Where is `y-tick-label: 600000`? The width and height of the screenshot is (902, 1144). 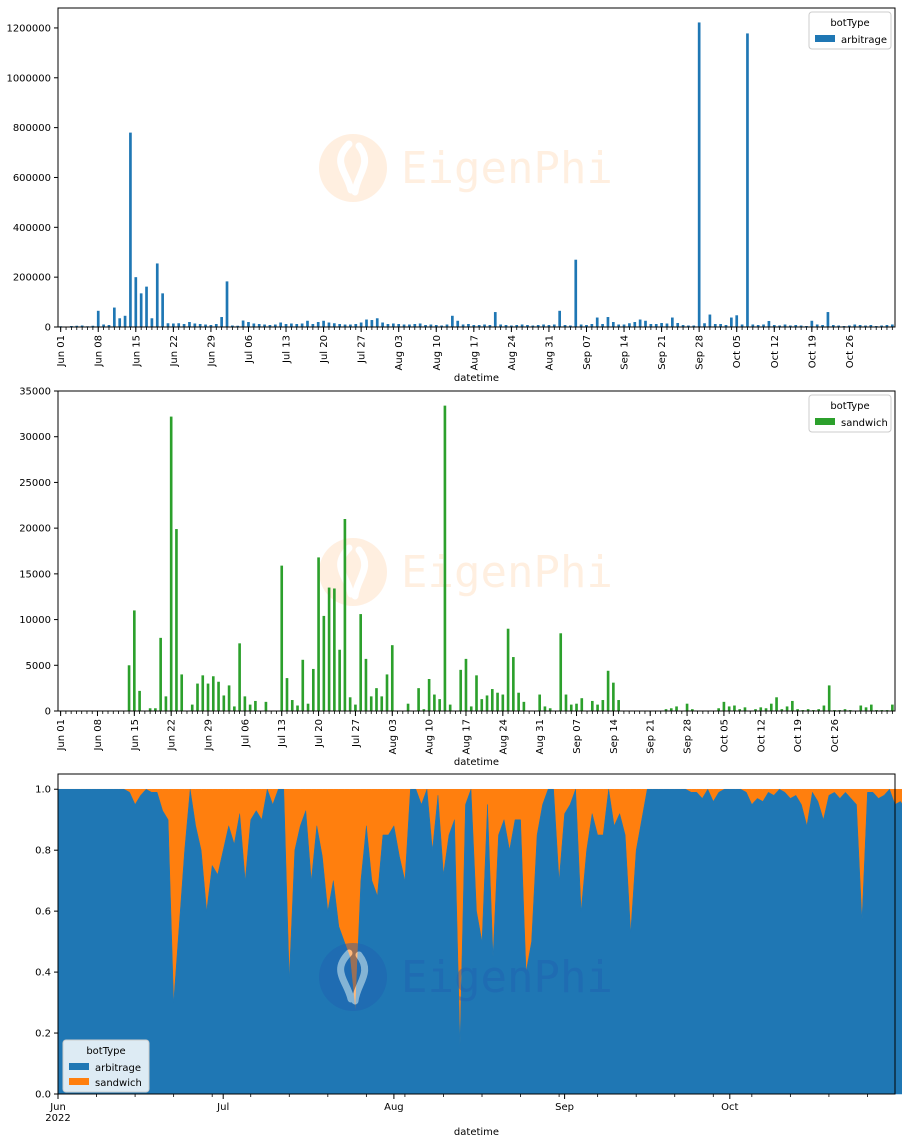 y-tick-label: 600000 is located at coordinates (32, 178).